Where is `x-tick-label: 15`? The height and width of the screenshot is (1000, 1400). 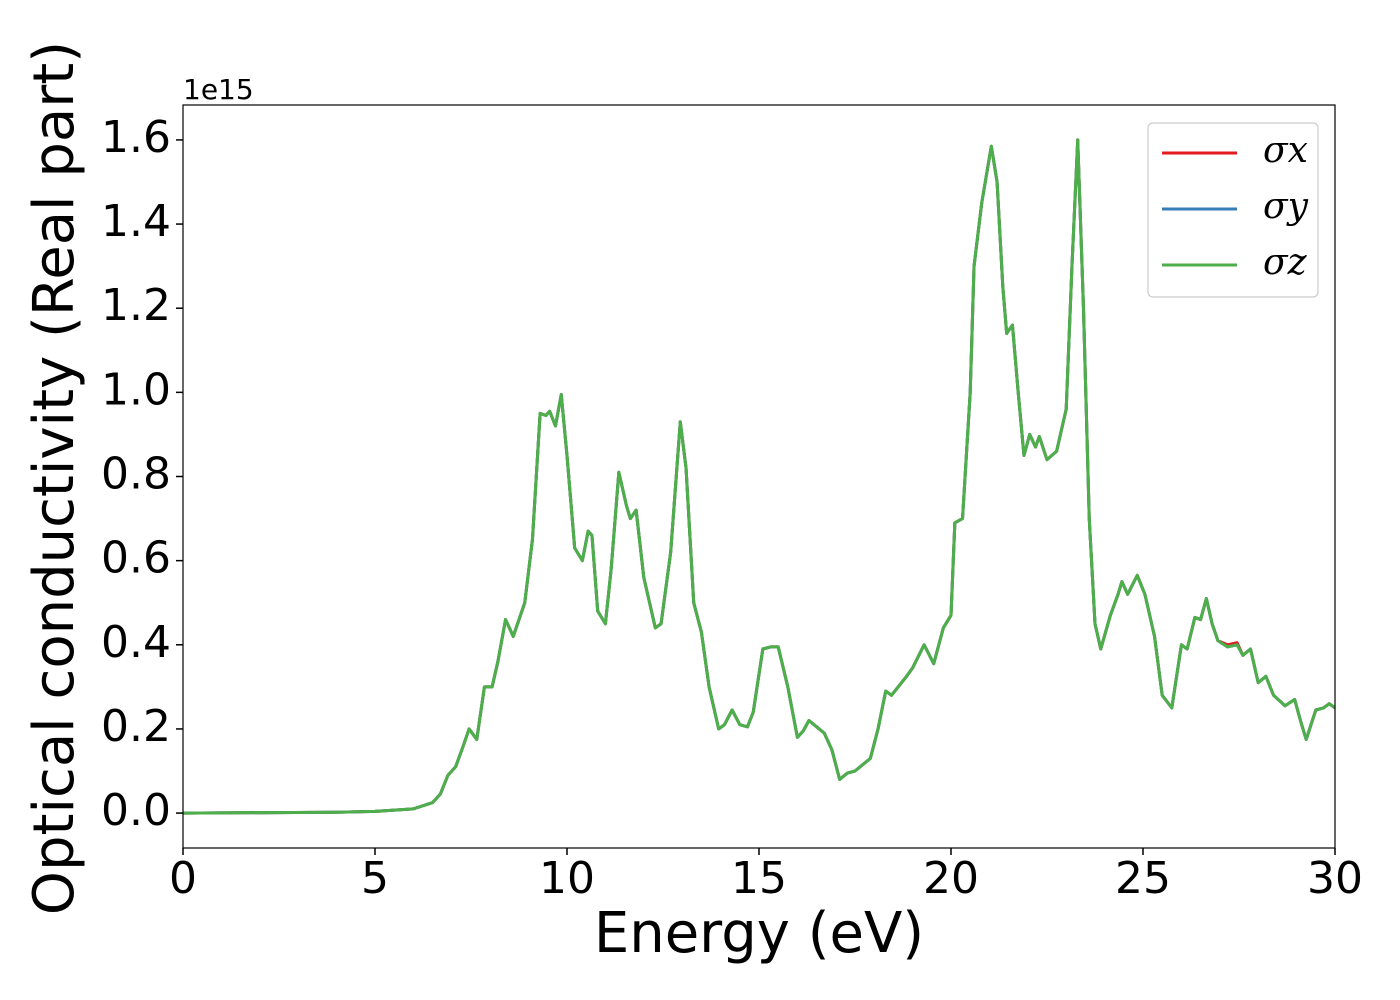
x-tick-label: 15 is located at coordinates (759, 878).